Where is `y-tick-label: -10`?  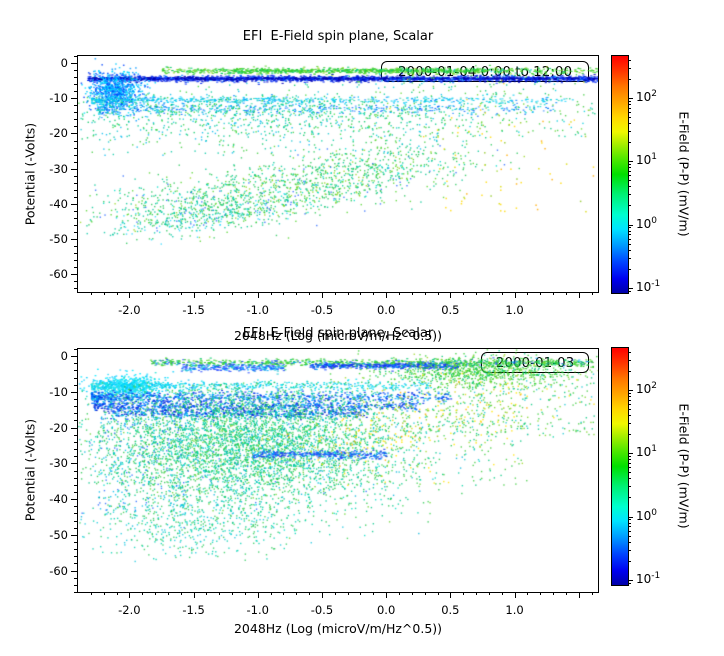 y-tick-label: -10 is located at coordinates (58, 391).